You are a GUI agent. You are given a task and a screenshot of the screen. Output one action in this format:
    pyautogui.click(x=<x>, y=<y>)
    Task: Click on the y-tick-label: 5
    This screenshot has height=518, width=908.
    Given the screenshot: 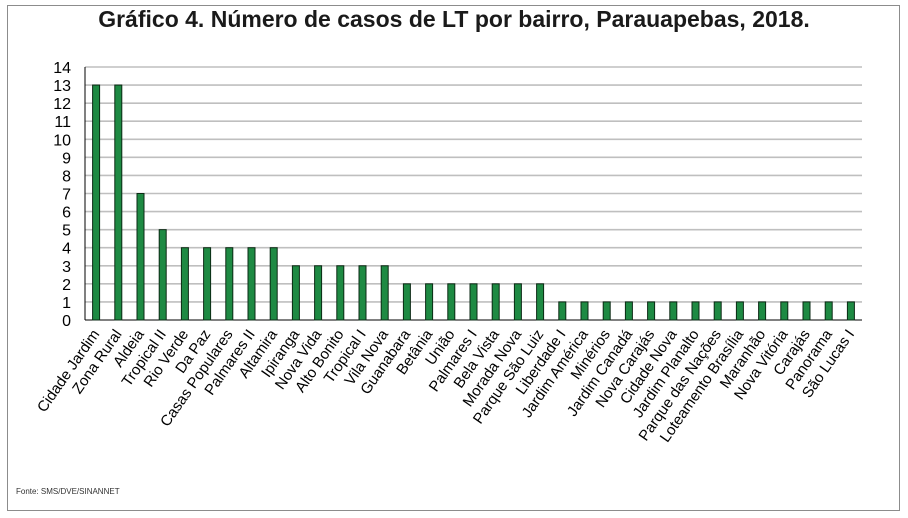 What is the action you would take?
    pyautogui.click(x=66, y=231)
    